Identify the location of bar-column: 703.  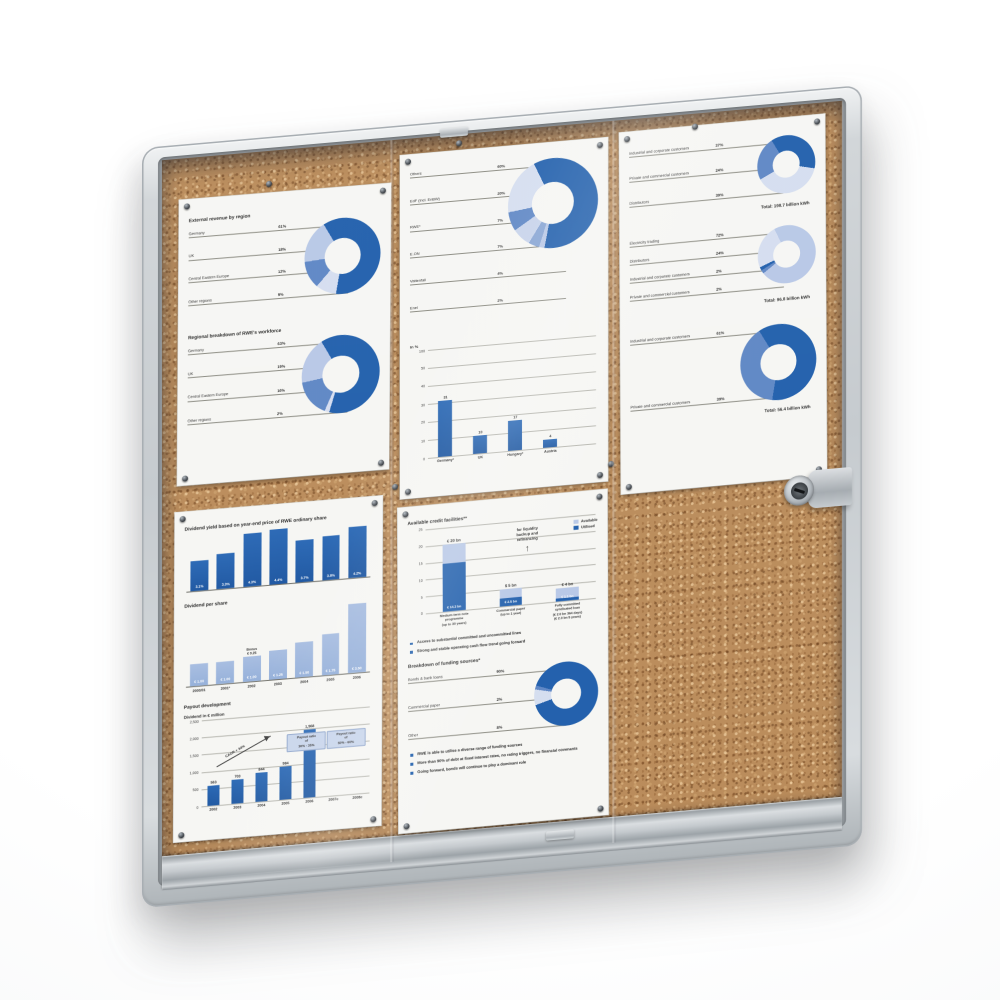
(237, 761).